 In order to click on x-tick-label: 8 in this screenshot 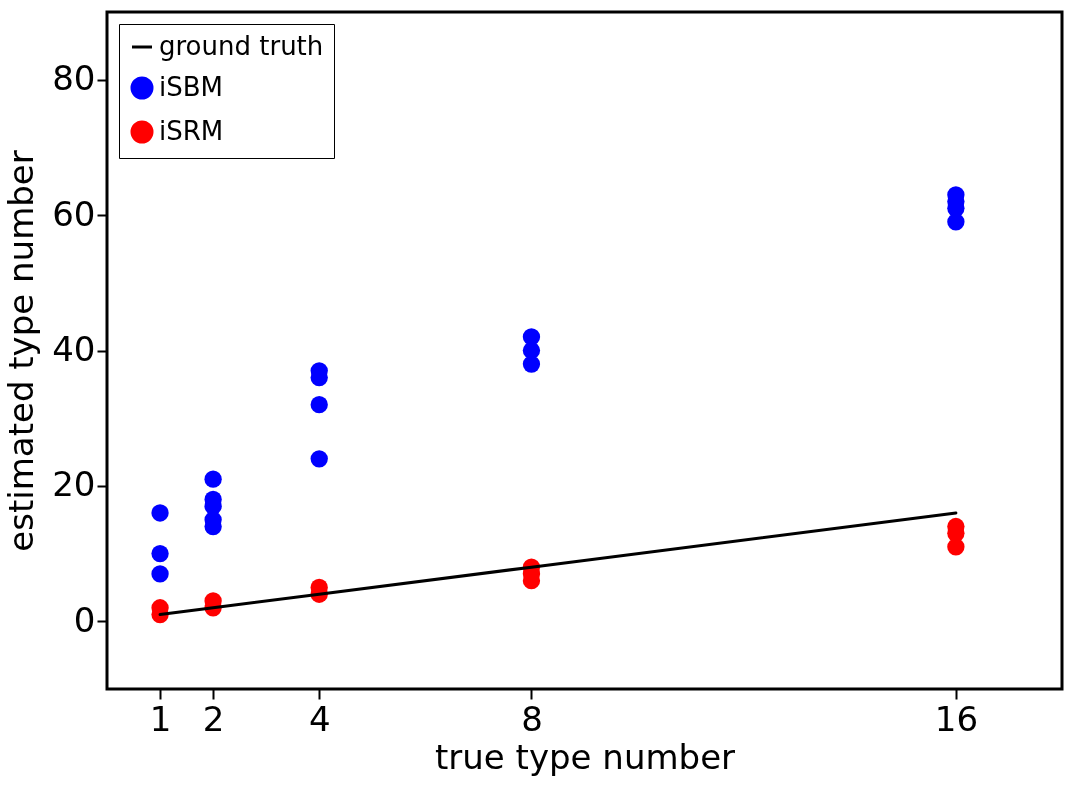, I will do `click(532, 718)`.